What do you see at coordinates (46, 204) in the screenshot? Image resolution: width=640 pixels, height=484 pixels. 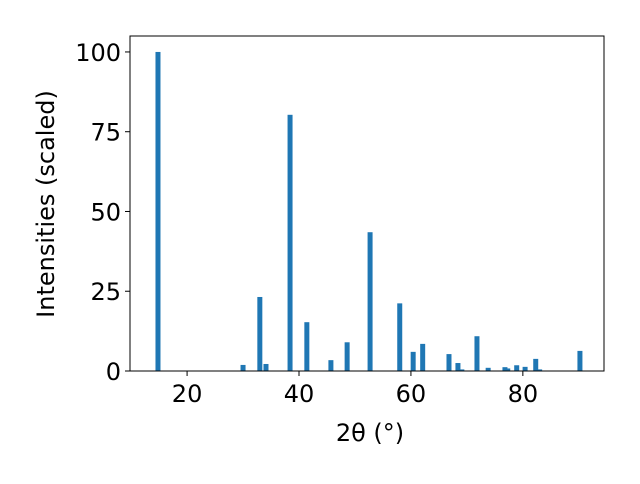 I see `y-axis-label: Intensities (scaled)` at bounding box center [46, 204].